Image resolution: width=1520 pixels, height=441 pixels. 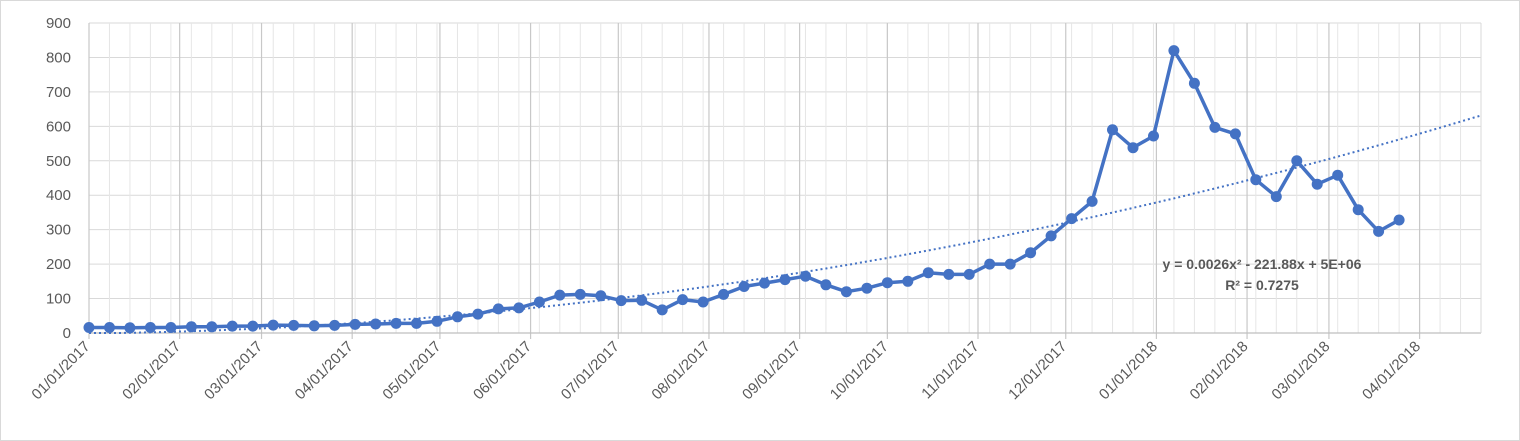 I want to click on x-tick-label: 09/01/2017, so click(x=771, y=370).